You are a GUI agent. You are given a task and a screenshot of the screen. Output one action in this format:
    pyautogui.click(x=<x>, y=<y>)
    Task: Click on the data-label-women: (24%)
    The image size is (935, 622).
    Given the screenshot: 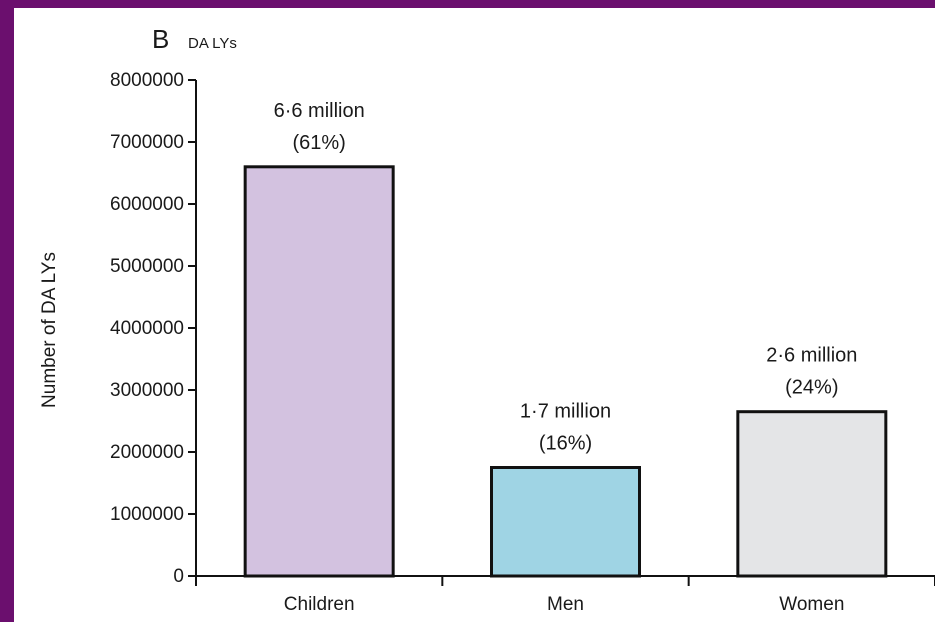 What is the action you would take?
    pyautogui.click(x=811, y=388)
    